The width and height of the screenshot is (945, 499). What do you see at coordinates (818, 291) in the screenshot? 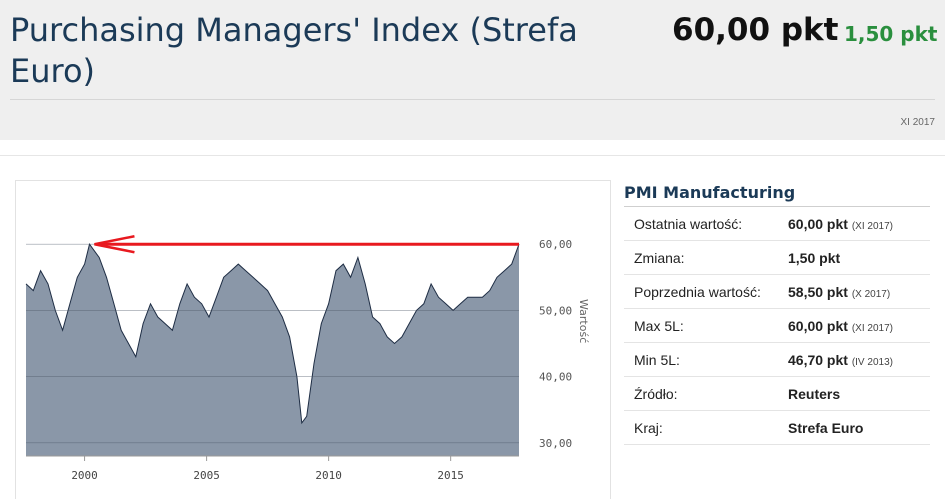
I see `row-value-text: 58,50 pkt` at bounding box center [818, 291].